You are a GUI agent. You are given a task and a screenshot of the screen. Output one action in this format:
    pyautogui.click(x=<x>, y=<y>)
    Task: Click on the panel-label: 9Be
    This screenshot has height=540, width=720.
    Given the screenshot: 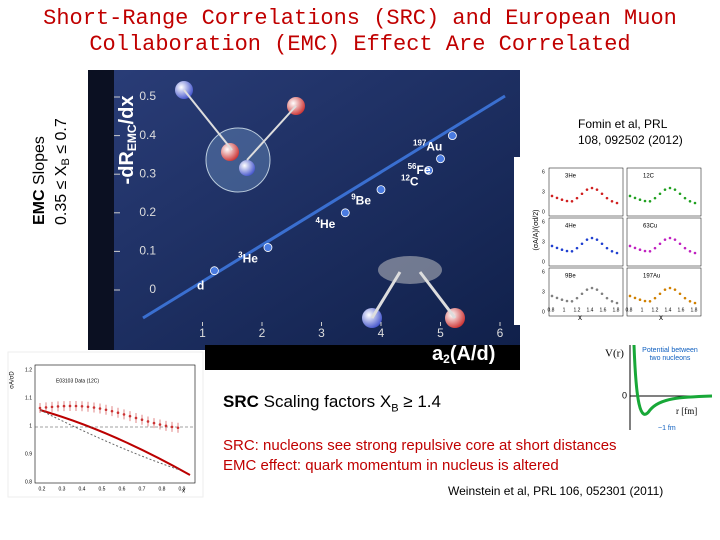 What is the action you would take?
    pyautogui.click(x=570, y=277)
    